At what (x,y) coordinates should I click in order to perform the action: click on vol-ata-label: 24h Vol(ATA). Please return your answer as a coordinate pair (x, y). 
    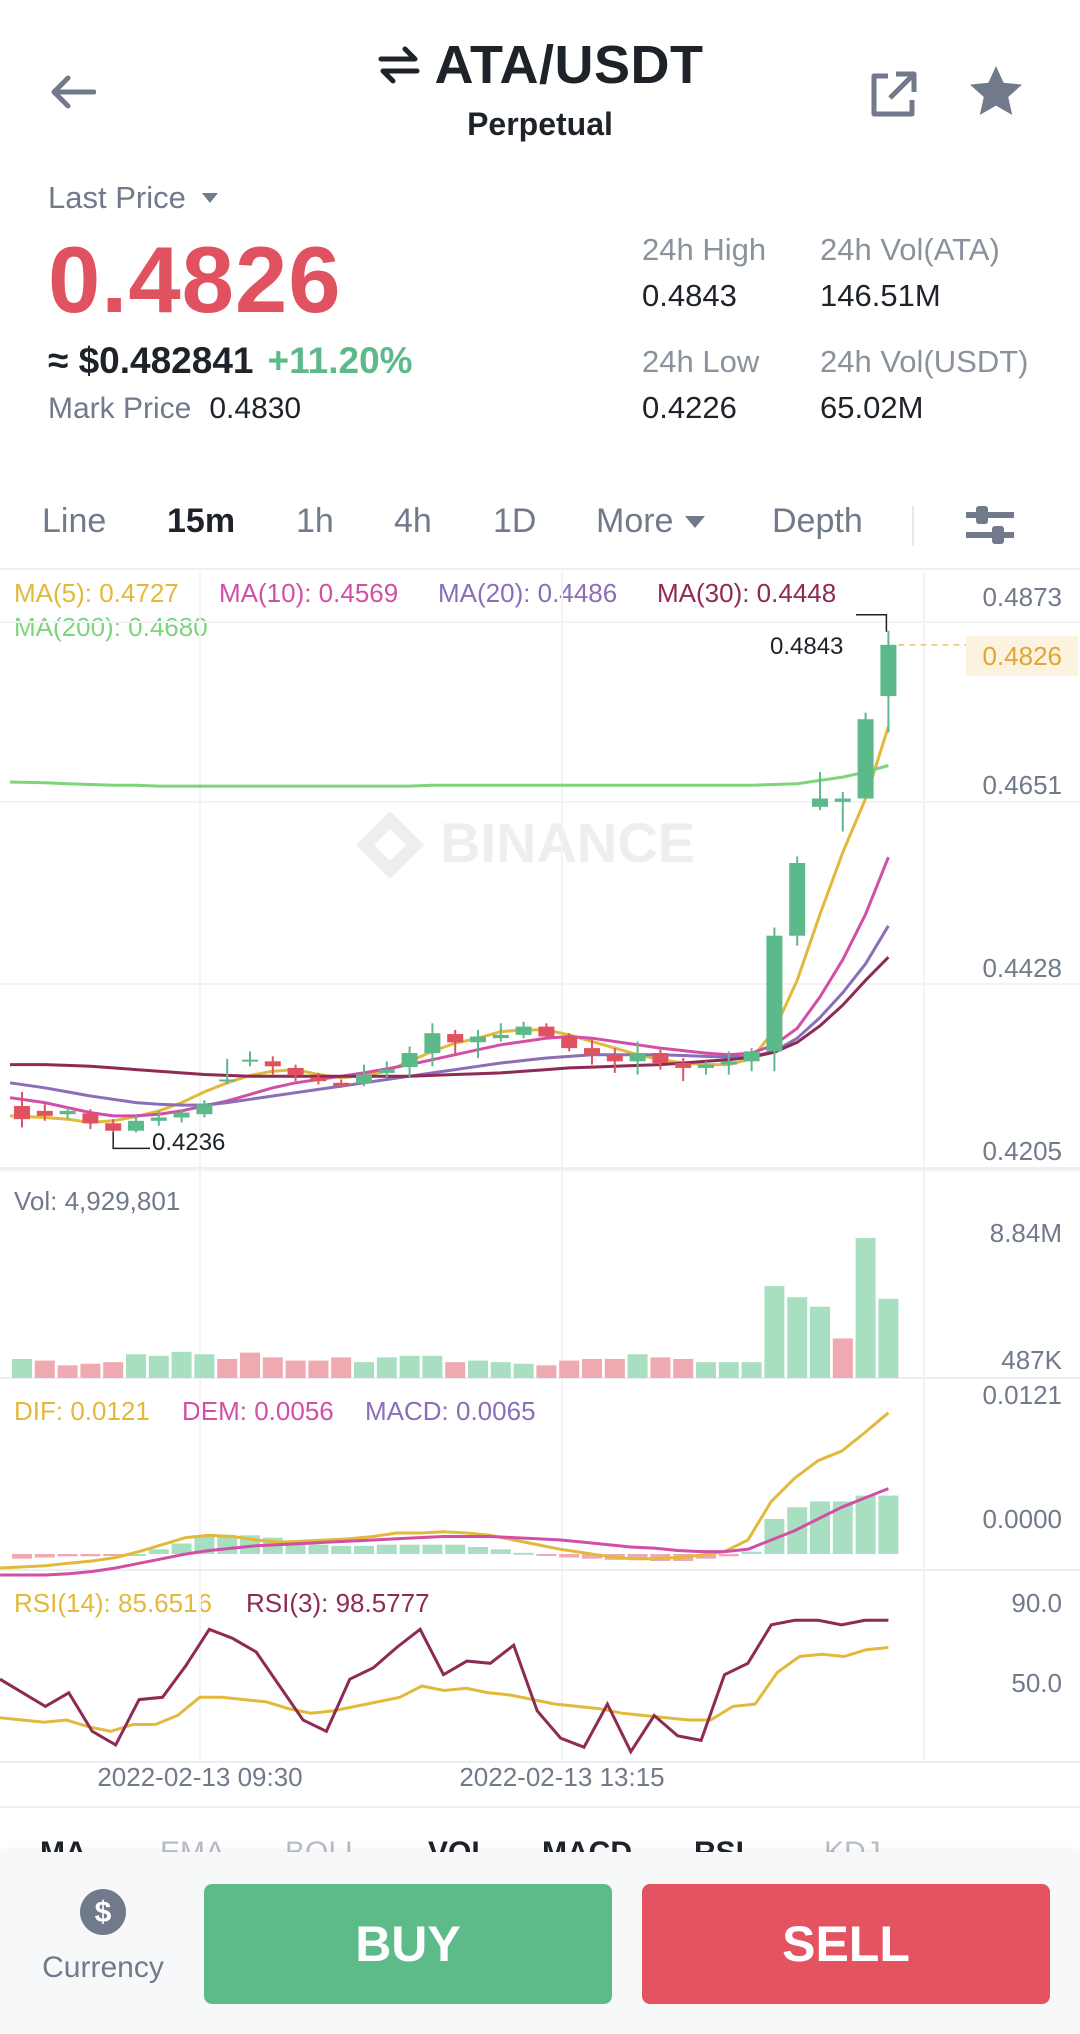
    Looking at the image, I should click on (910, 249).